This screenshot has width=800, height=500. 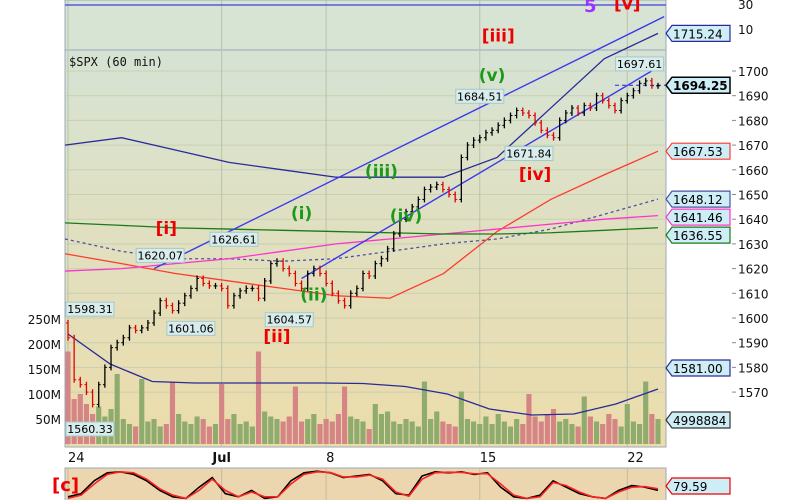 I want to click on wave-label: (v), so click(x=492, y=76).